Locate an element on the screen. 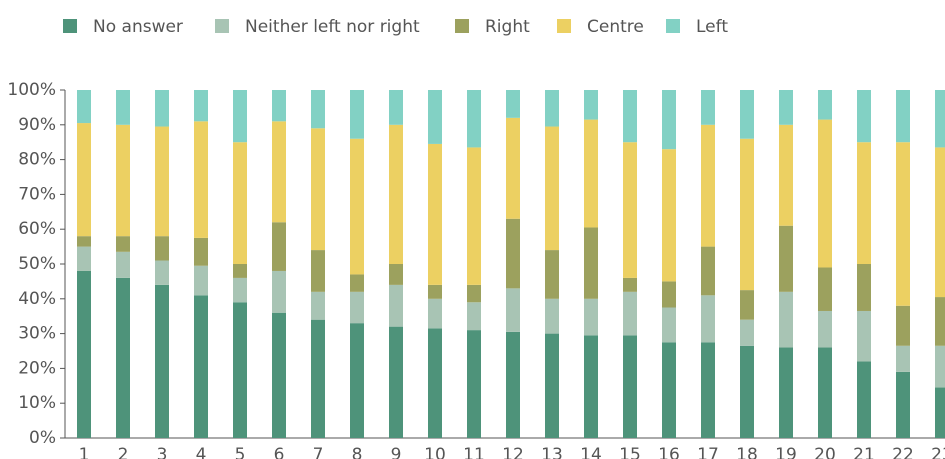 This screenshot has width=945, height=459. x-tick-label: 11 is located at coordinates (474, 452).